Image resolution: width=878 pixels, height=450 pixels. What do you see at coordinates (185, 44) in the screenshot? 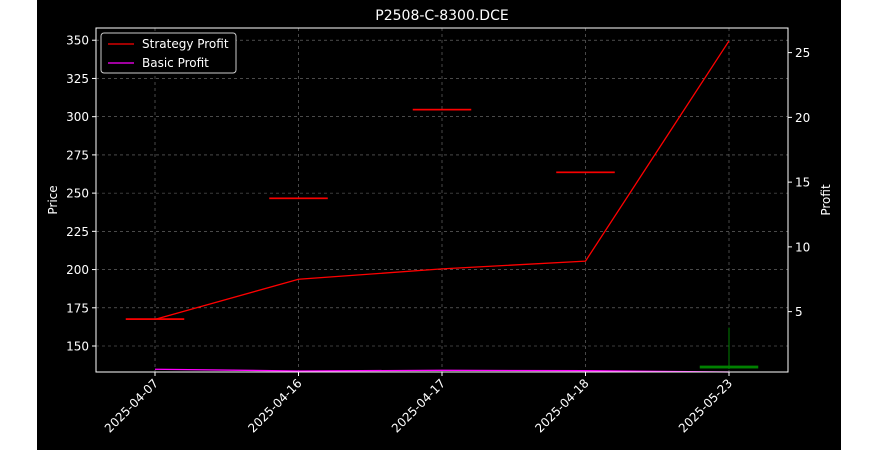
I see `legend-label-strategy-profit: Strategy Profit` at bounding box center [185, 44].